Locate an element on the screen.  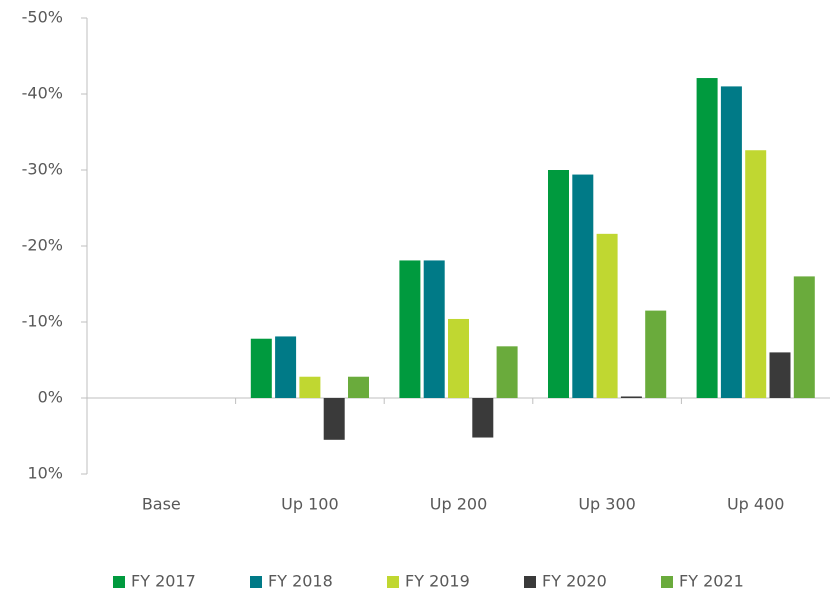
x-tick-label: Up 300 is located at coordinates (607, 504).